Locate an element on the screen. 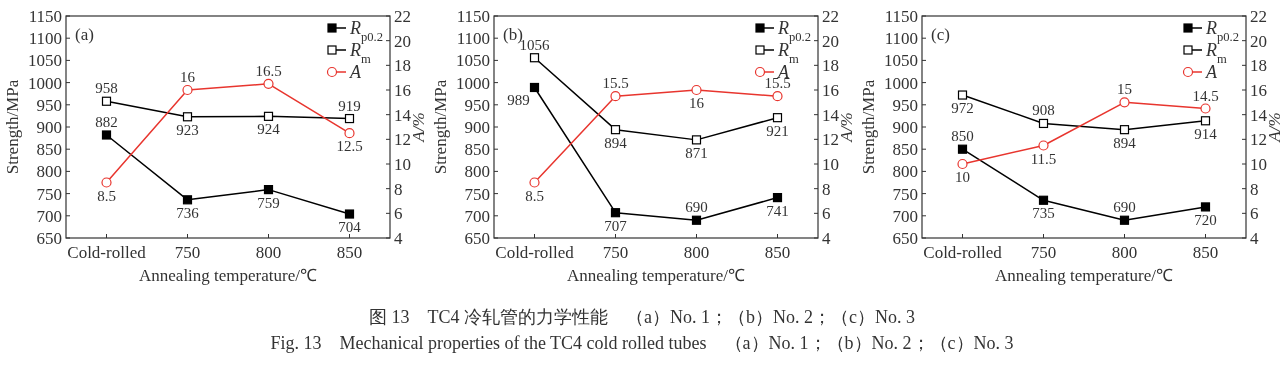 The height and width of the screenshot is (369, 1284). y-tick-label: 700 is located at coordinates (49, 216).